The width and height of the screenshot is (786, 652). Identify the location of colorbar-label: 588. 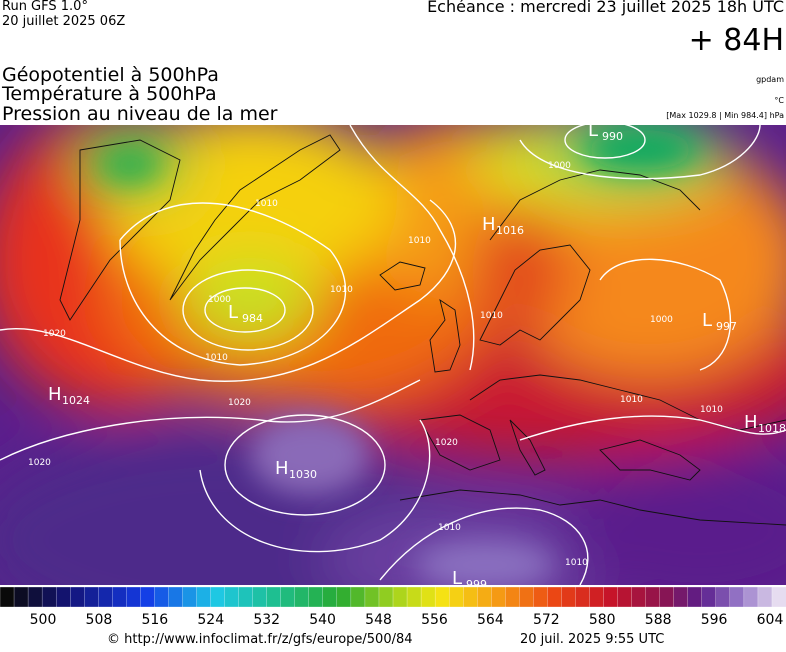
(658, 620).